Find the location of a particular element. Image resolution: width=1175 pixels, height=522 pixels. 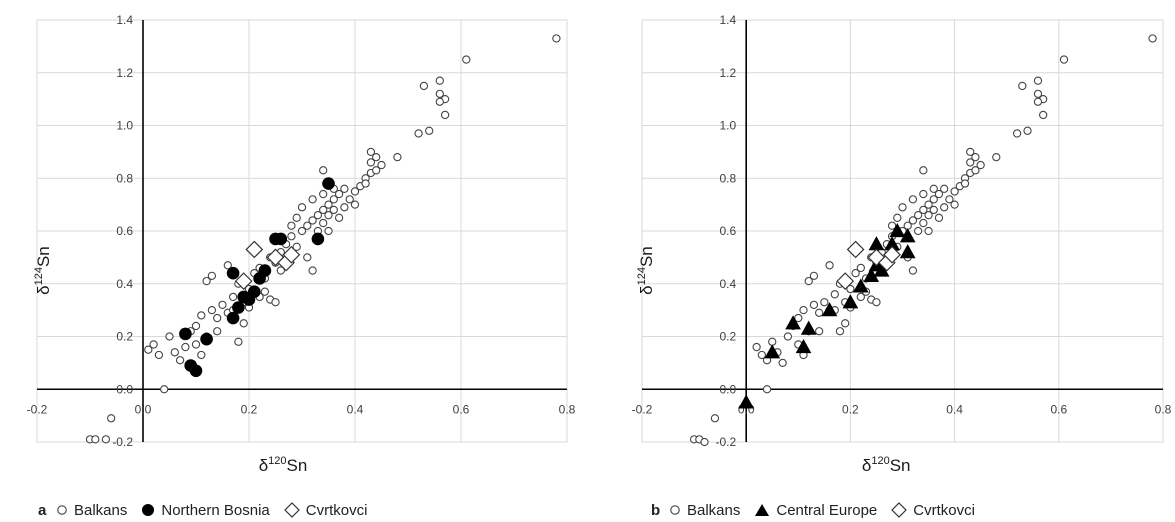

legend-item-northern-bosnia: Northern Bosnia is located at coordinates (205, 510).